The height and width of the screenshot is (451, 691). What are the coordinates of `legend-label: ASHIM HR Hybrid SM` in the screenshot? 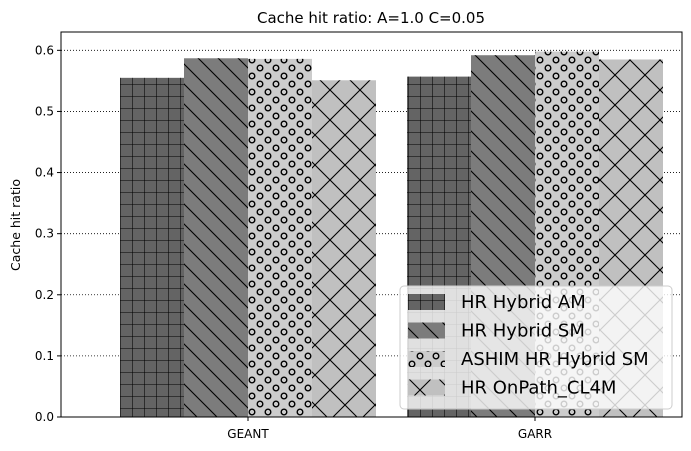 It's located at (555, 359).